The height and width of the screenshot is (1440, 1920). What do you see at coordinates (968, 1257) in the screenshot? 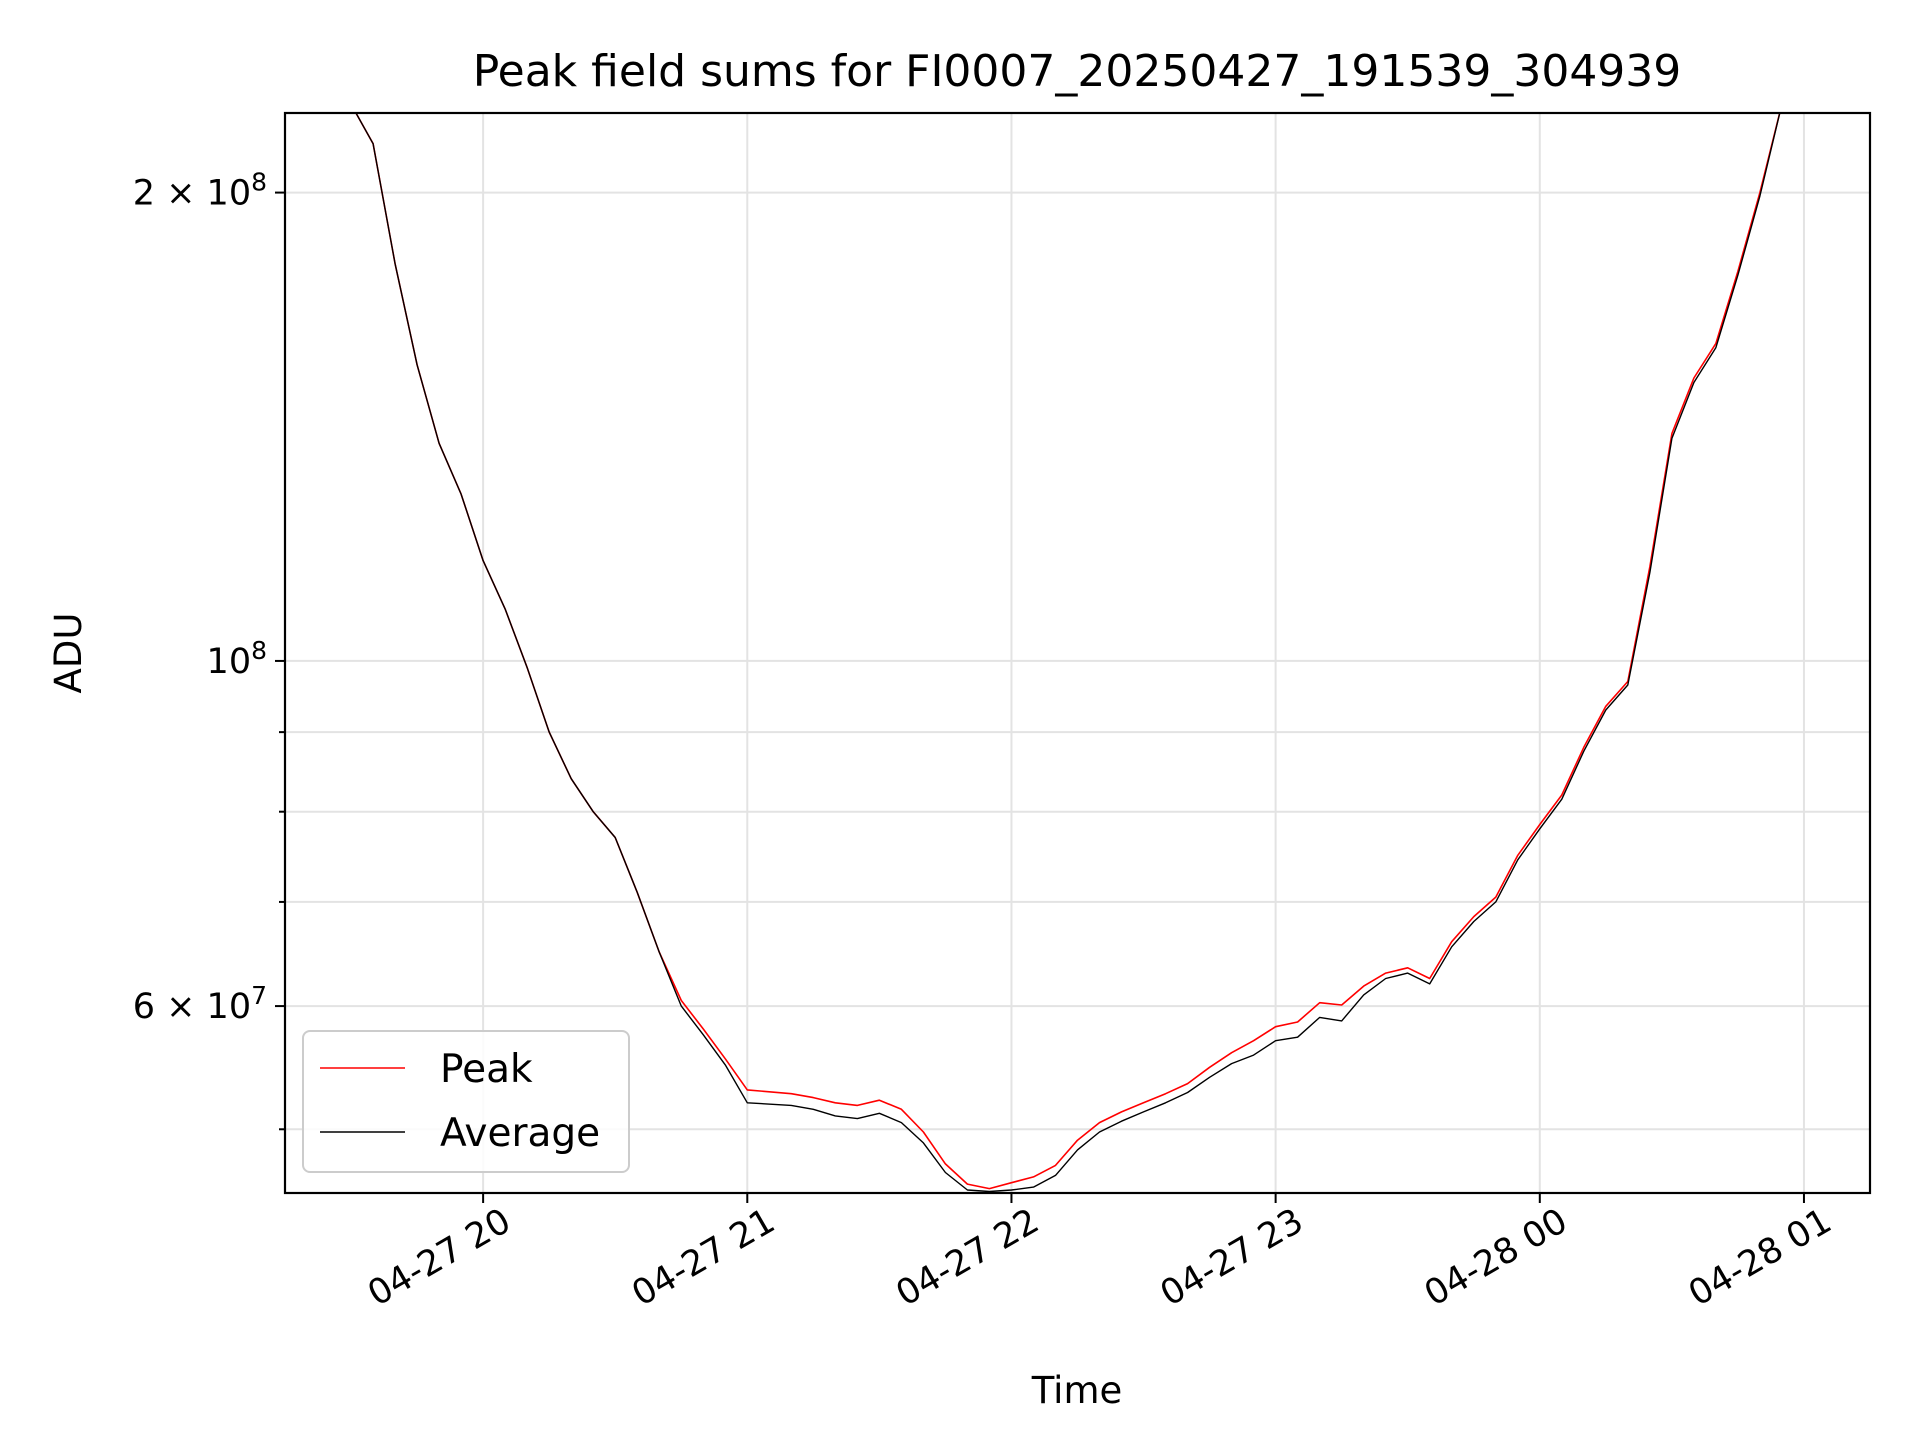
I see `x-tick-label: 04-27 22` at bounding box center [968, 1257].